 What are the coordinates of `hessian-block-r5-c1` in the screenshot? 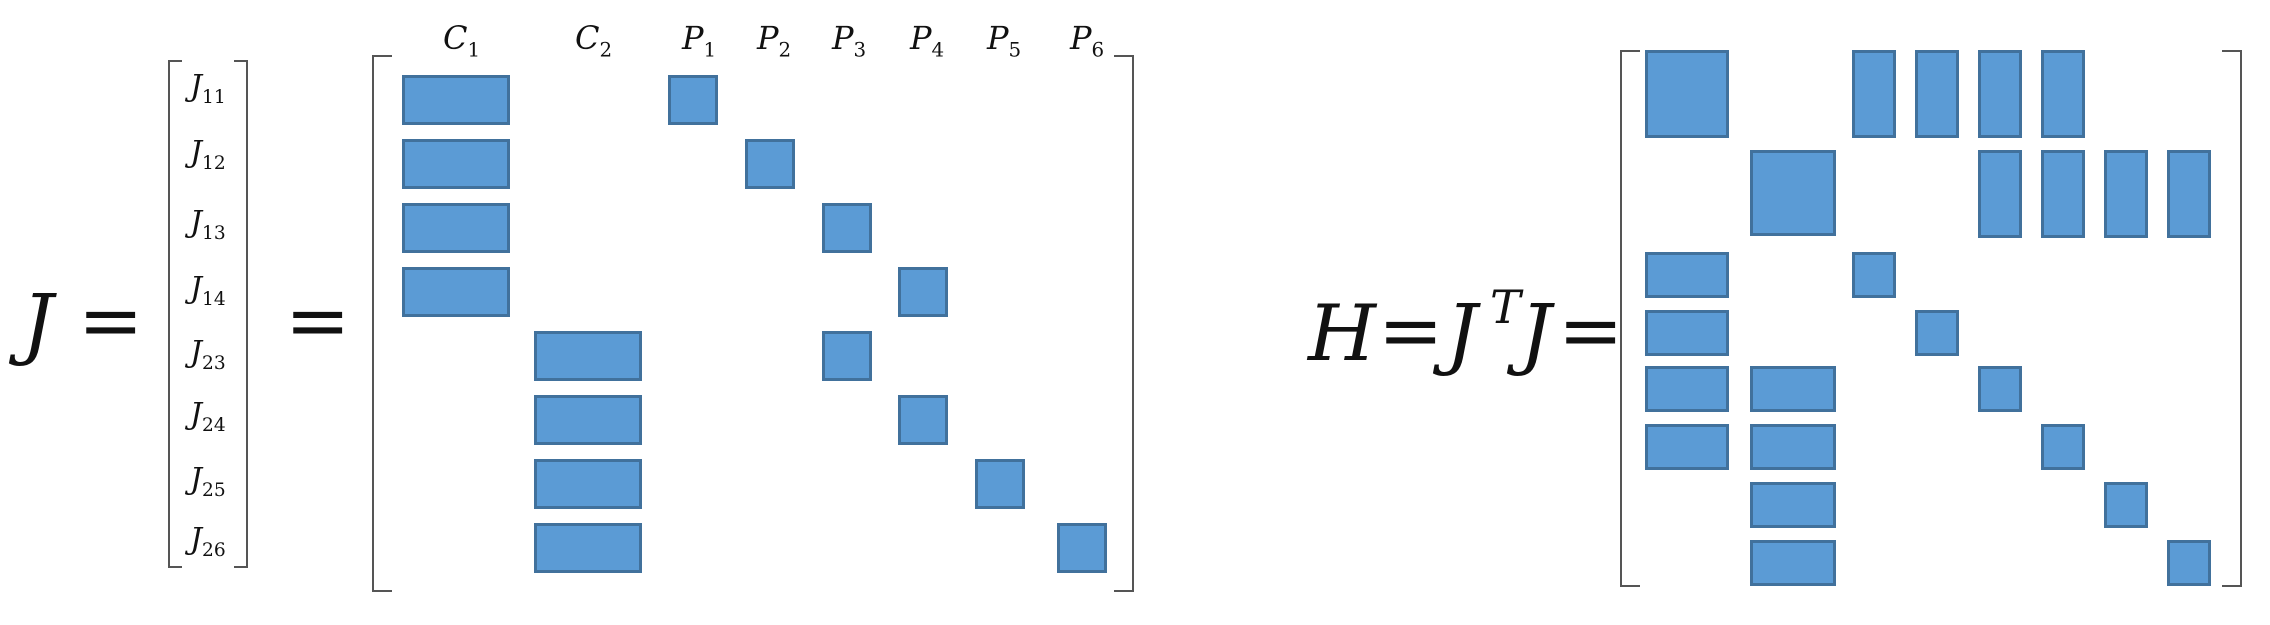 It's located at (1687, 389).